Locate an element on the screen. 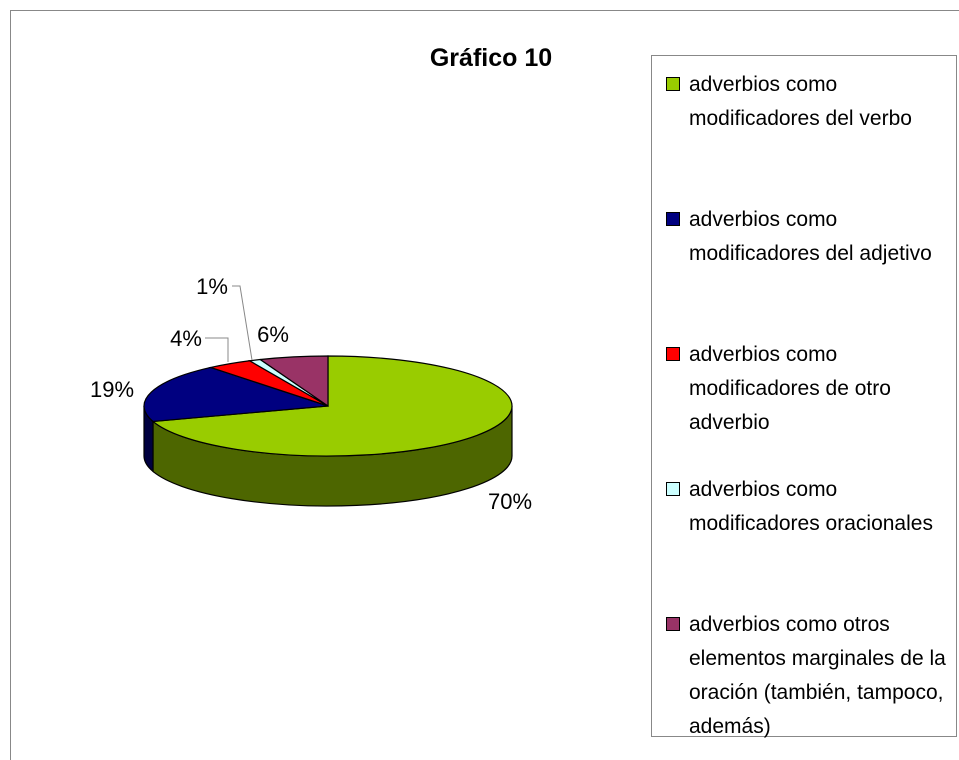 The height and width of the screenshot is (760, 959). legend-label: adverbios como modificadores oracionales is located at coordinates (811, 506).